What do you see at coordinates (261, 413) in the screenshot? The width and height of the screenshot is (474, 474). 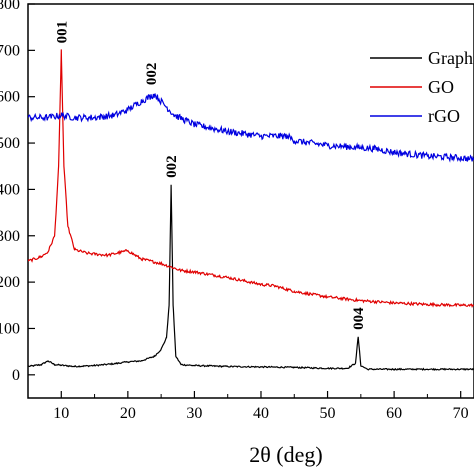 I see `x-tick-label: 40` at bounding box center [261, 413].